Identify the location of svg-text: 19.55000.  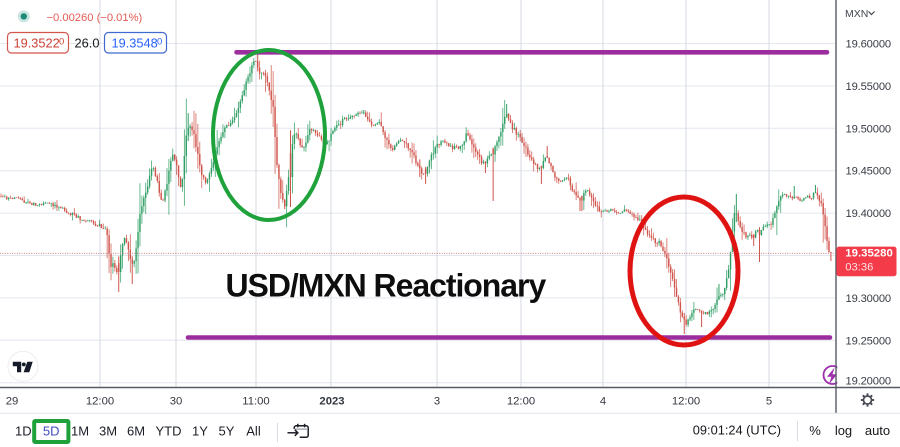
(868, 87).